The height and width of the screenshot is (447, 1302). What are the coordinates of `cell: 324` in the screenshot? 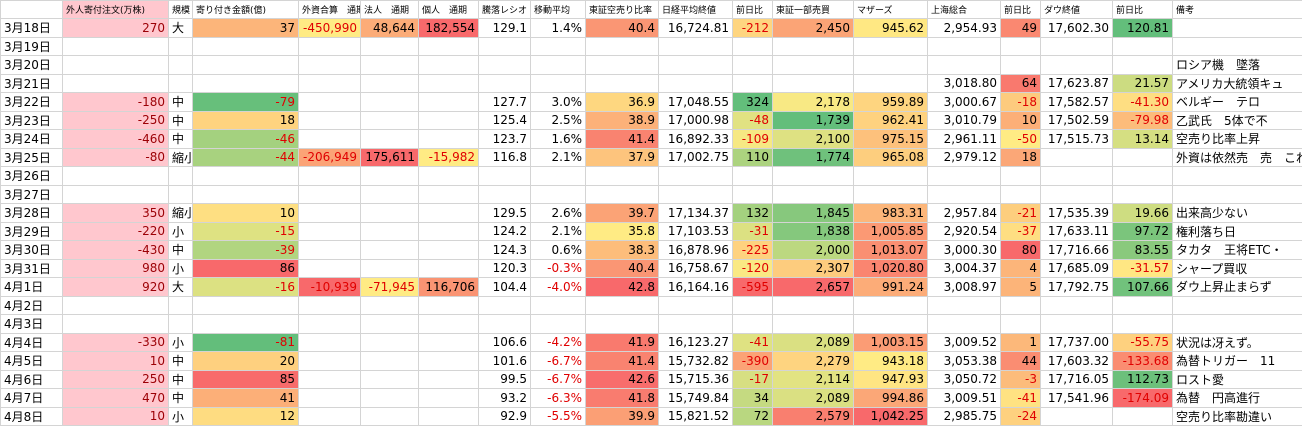 It's located at (752, 102).